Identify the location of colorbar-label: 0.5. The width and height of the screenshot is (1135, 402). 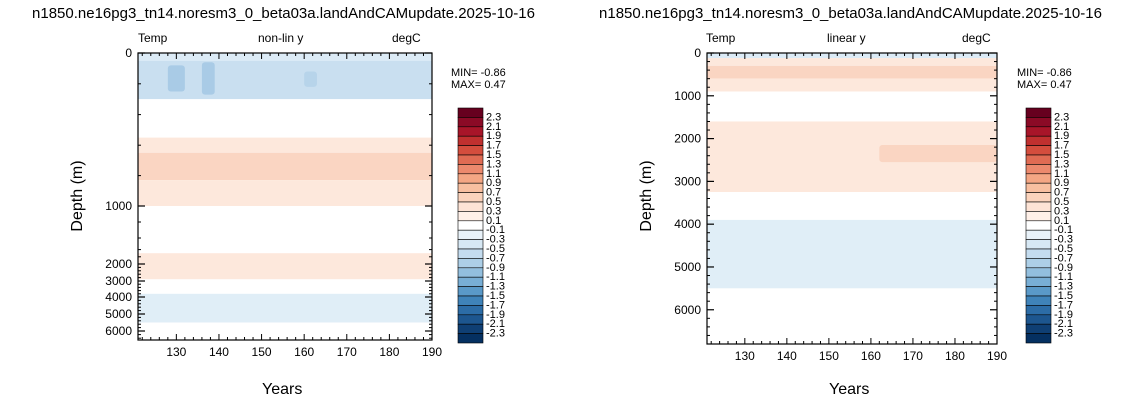
(1061, 202).